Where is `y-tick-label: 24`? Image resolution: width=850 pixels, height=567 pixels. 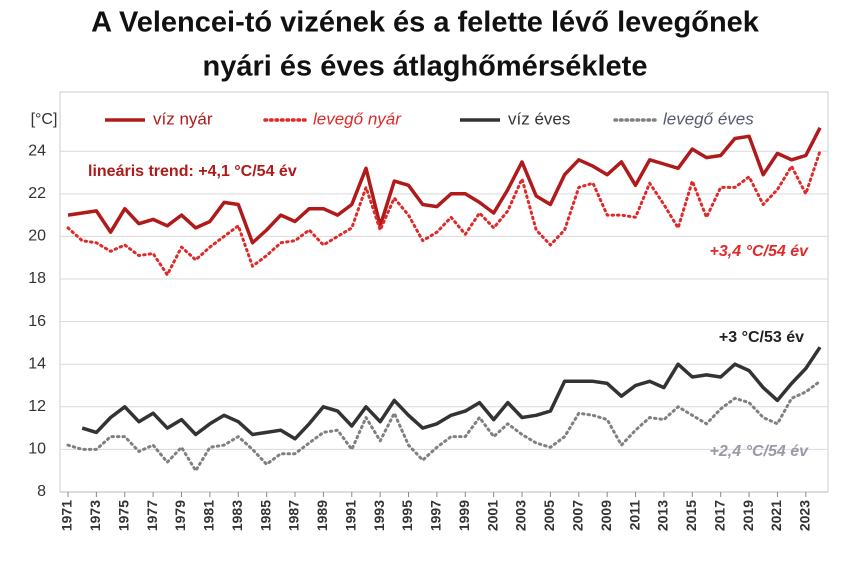
y-tick-label: 24 is located at coordinates (37, 150).